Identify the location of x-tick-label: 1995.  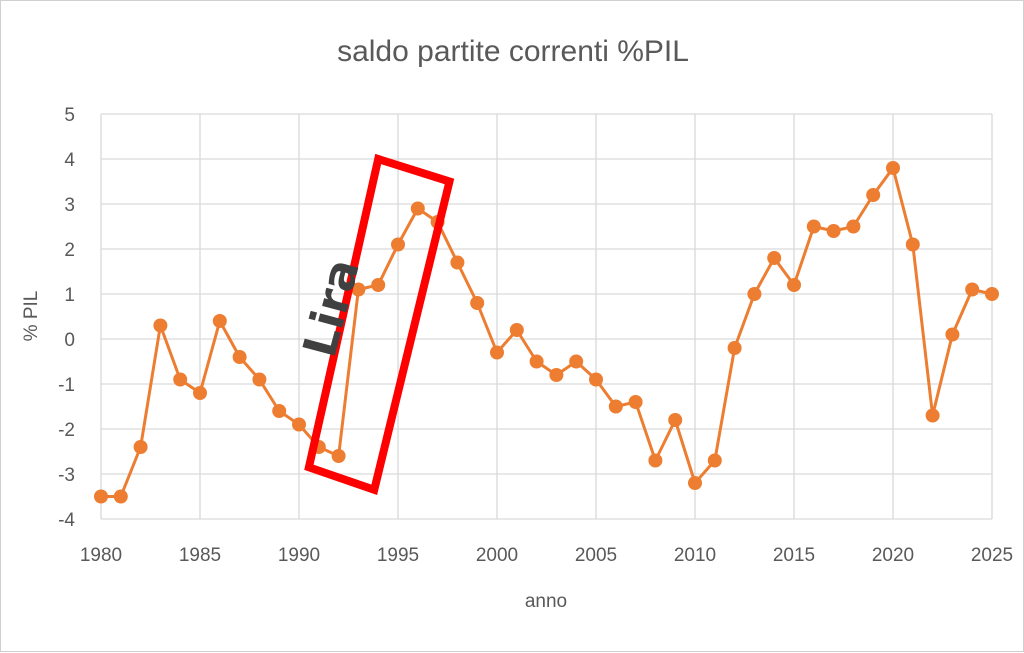
(398, 555).